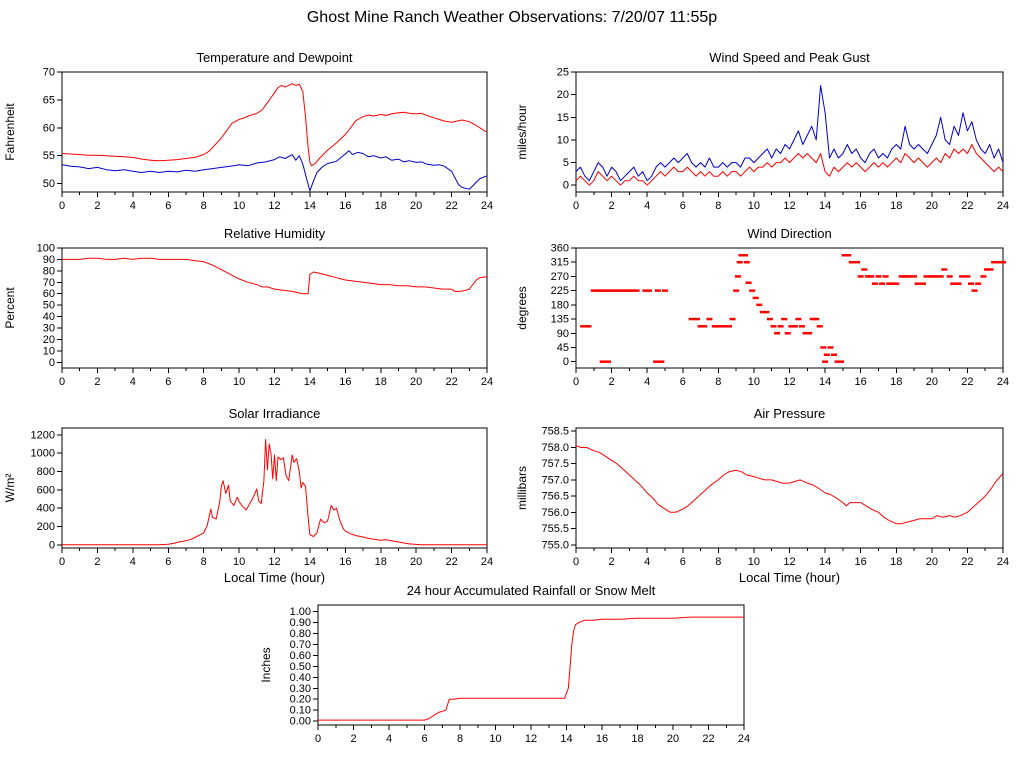  I want to click on temperature-xtick: 14, so click(310, 206).